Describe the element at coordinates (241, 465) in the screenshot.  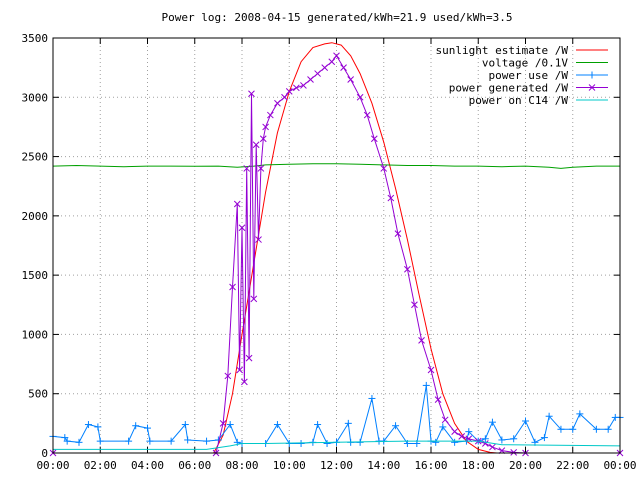
I see `x-tick-label: 08:00` at that location.